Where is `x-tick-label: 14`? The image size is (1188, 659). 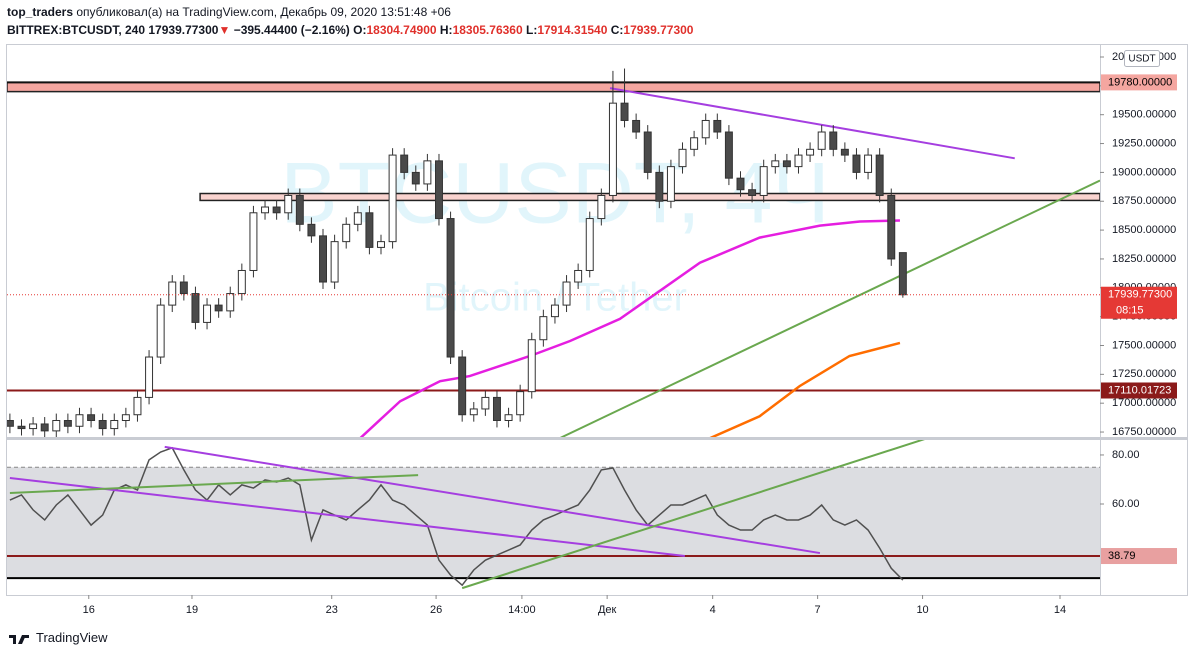
x-tick-label: 14 is located at coordinates (1060, 610).